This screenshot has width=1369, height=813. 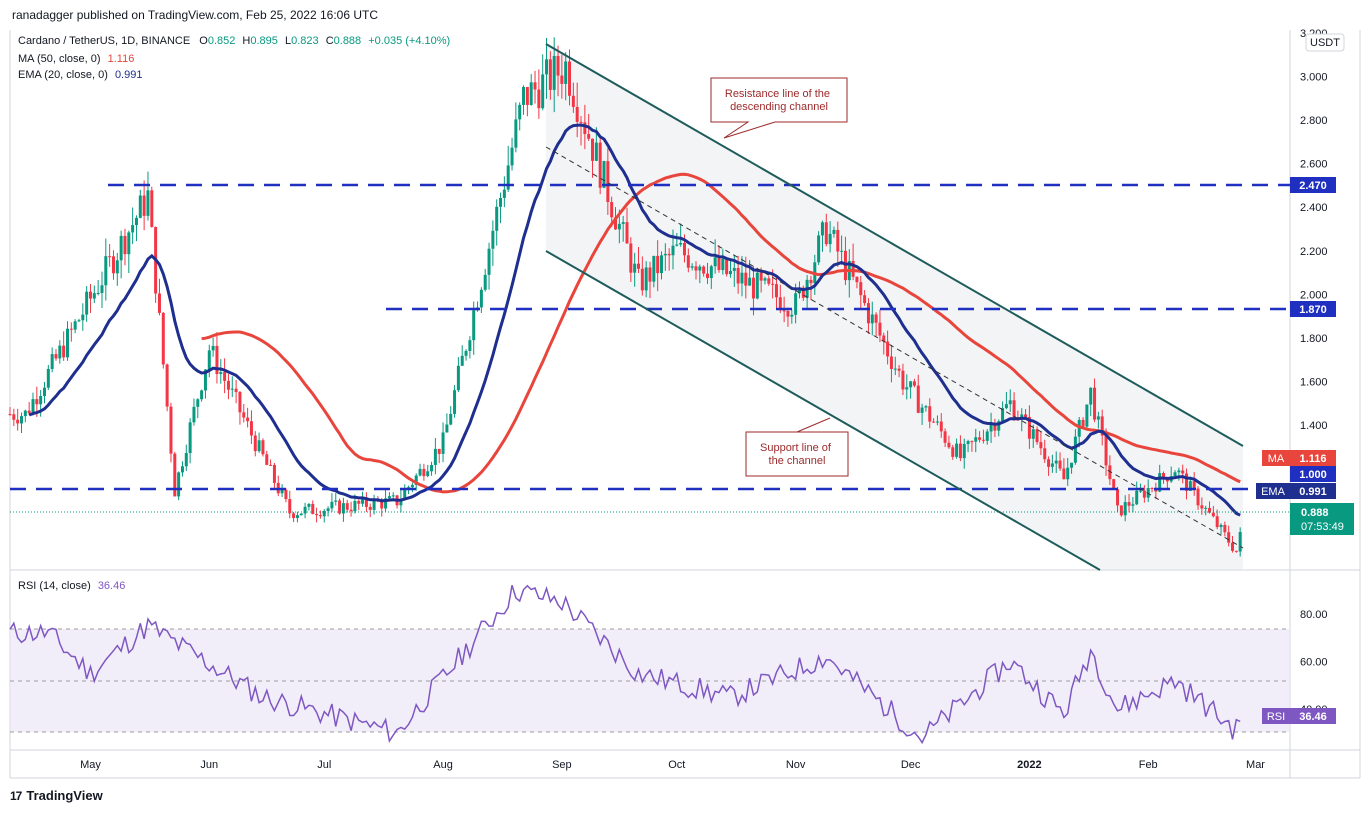 I want to click on footer-brand: 17 TradingView, so click(x=56, y=795).